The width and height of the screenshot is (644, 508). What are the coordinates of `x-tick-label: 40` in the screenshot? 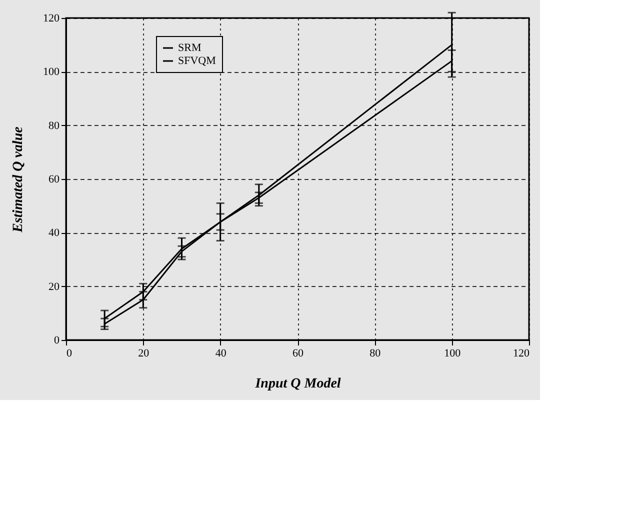 It's located at (221, 354).